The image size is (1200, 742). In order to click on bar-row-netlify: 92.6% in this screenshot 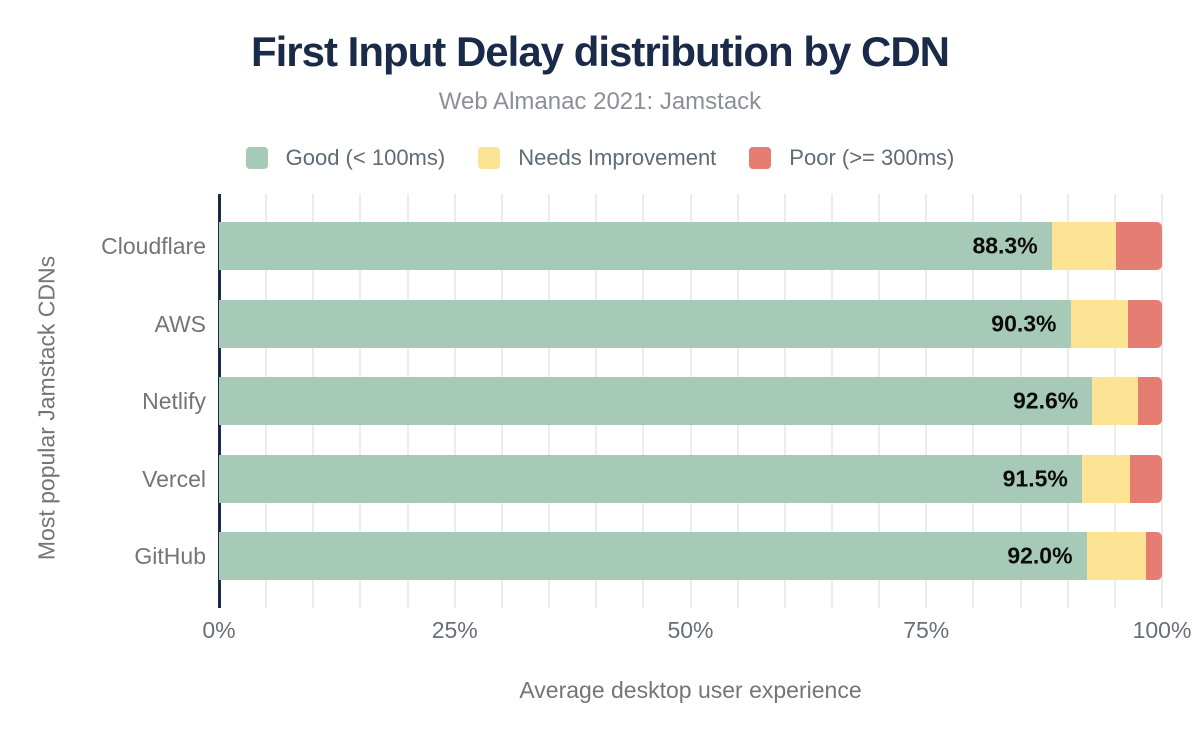, I will do `click(690, 401)`.